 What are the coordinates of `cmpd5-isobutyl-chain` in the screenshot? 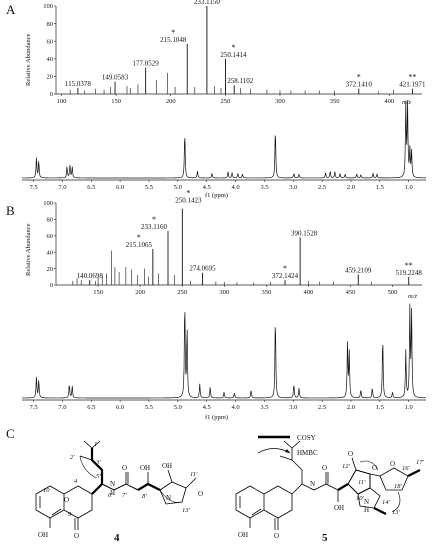 It's located at (297, 471).